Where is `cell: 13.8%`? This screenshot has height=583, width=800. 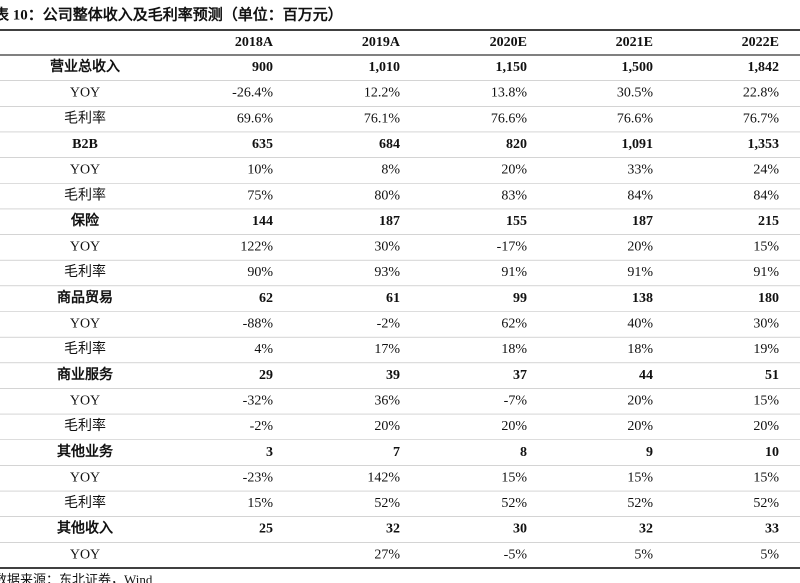
cell: 13.8% is located at coordinates (509, 93).